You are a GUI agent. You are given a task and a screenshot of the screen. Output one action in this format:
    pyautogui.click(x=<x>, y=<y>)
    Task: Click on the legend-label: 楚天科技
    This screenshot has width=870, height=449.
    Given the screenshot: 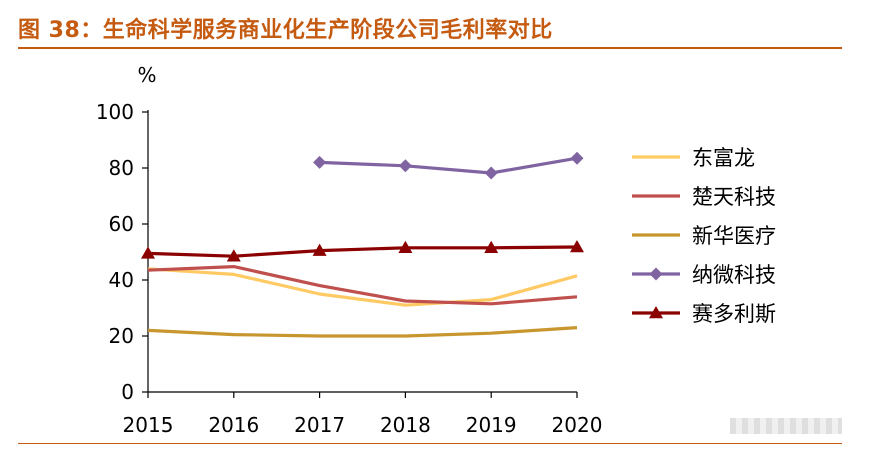 What is the action you would take?
    pyautogui.click(x=734, y=197)
    